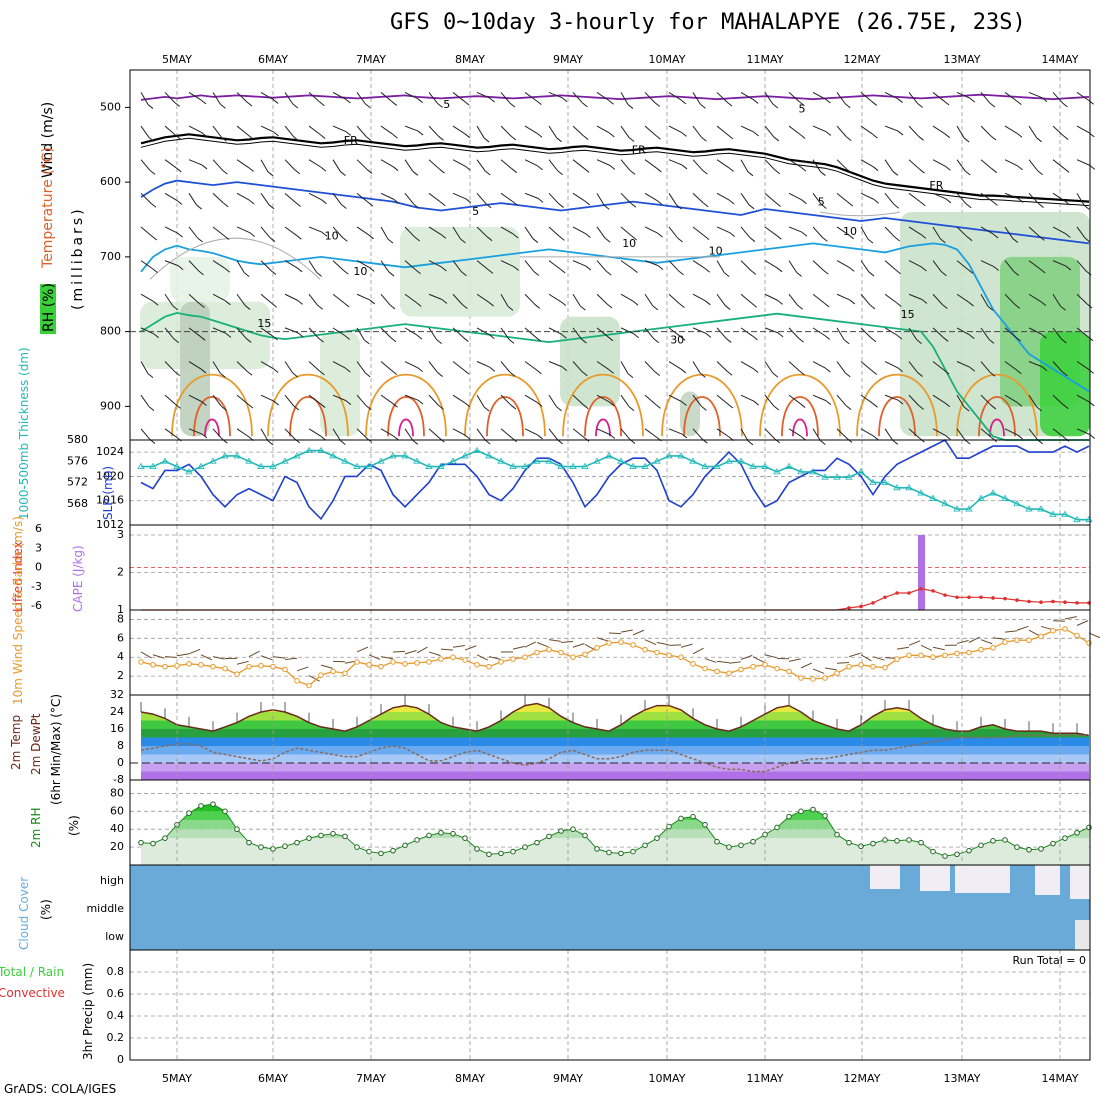 This screenshot has height=1100, width=1100. I want to click on rh2m-tick: 60, so click(117, 810).